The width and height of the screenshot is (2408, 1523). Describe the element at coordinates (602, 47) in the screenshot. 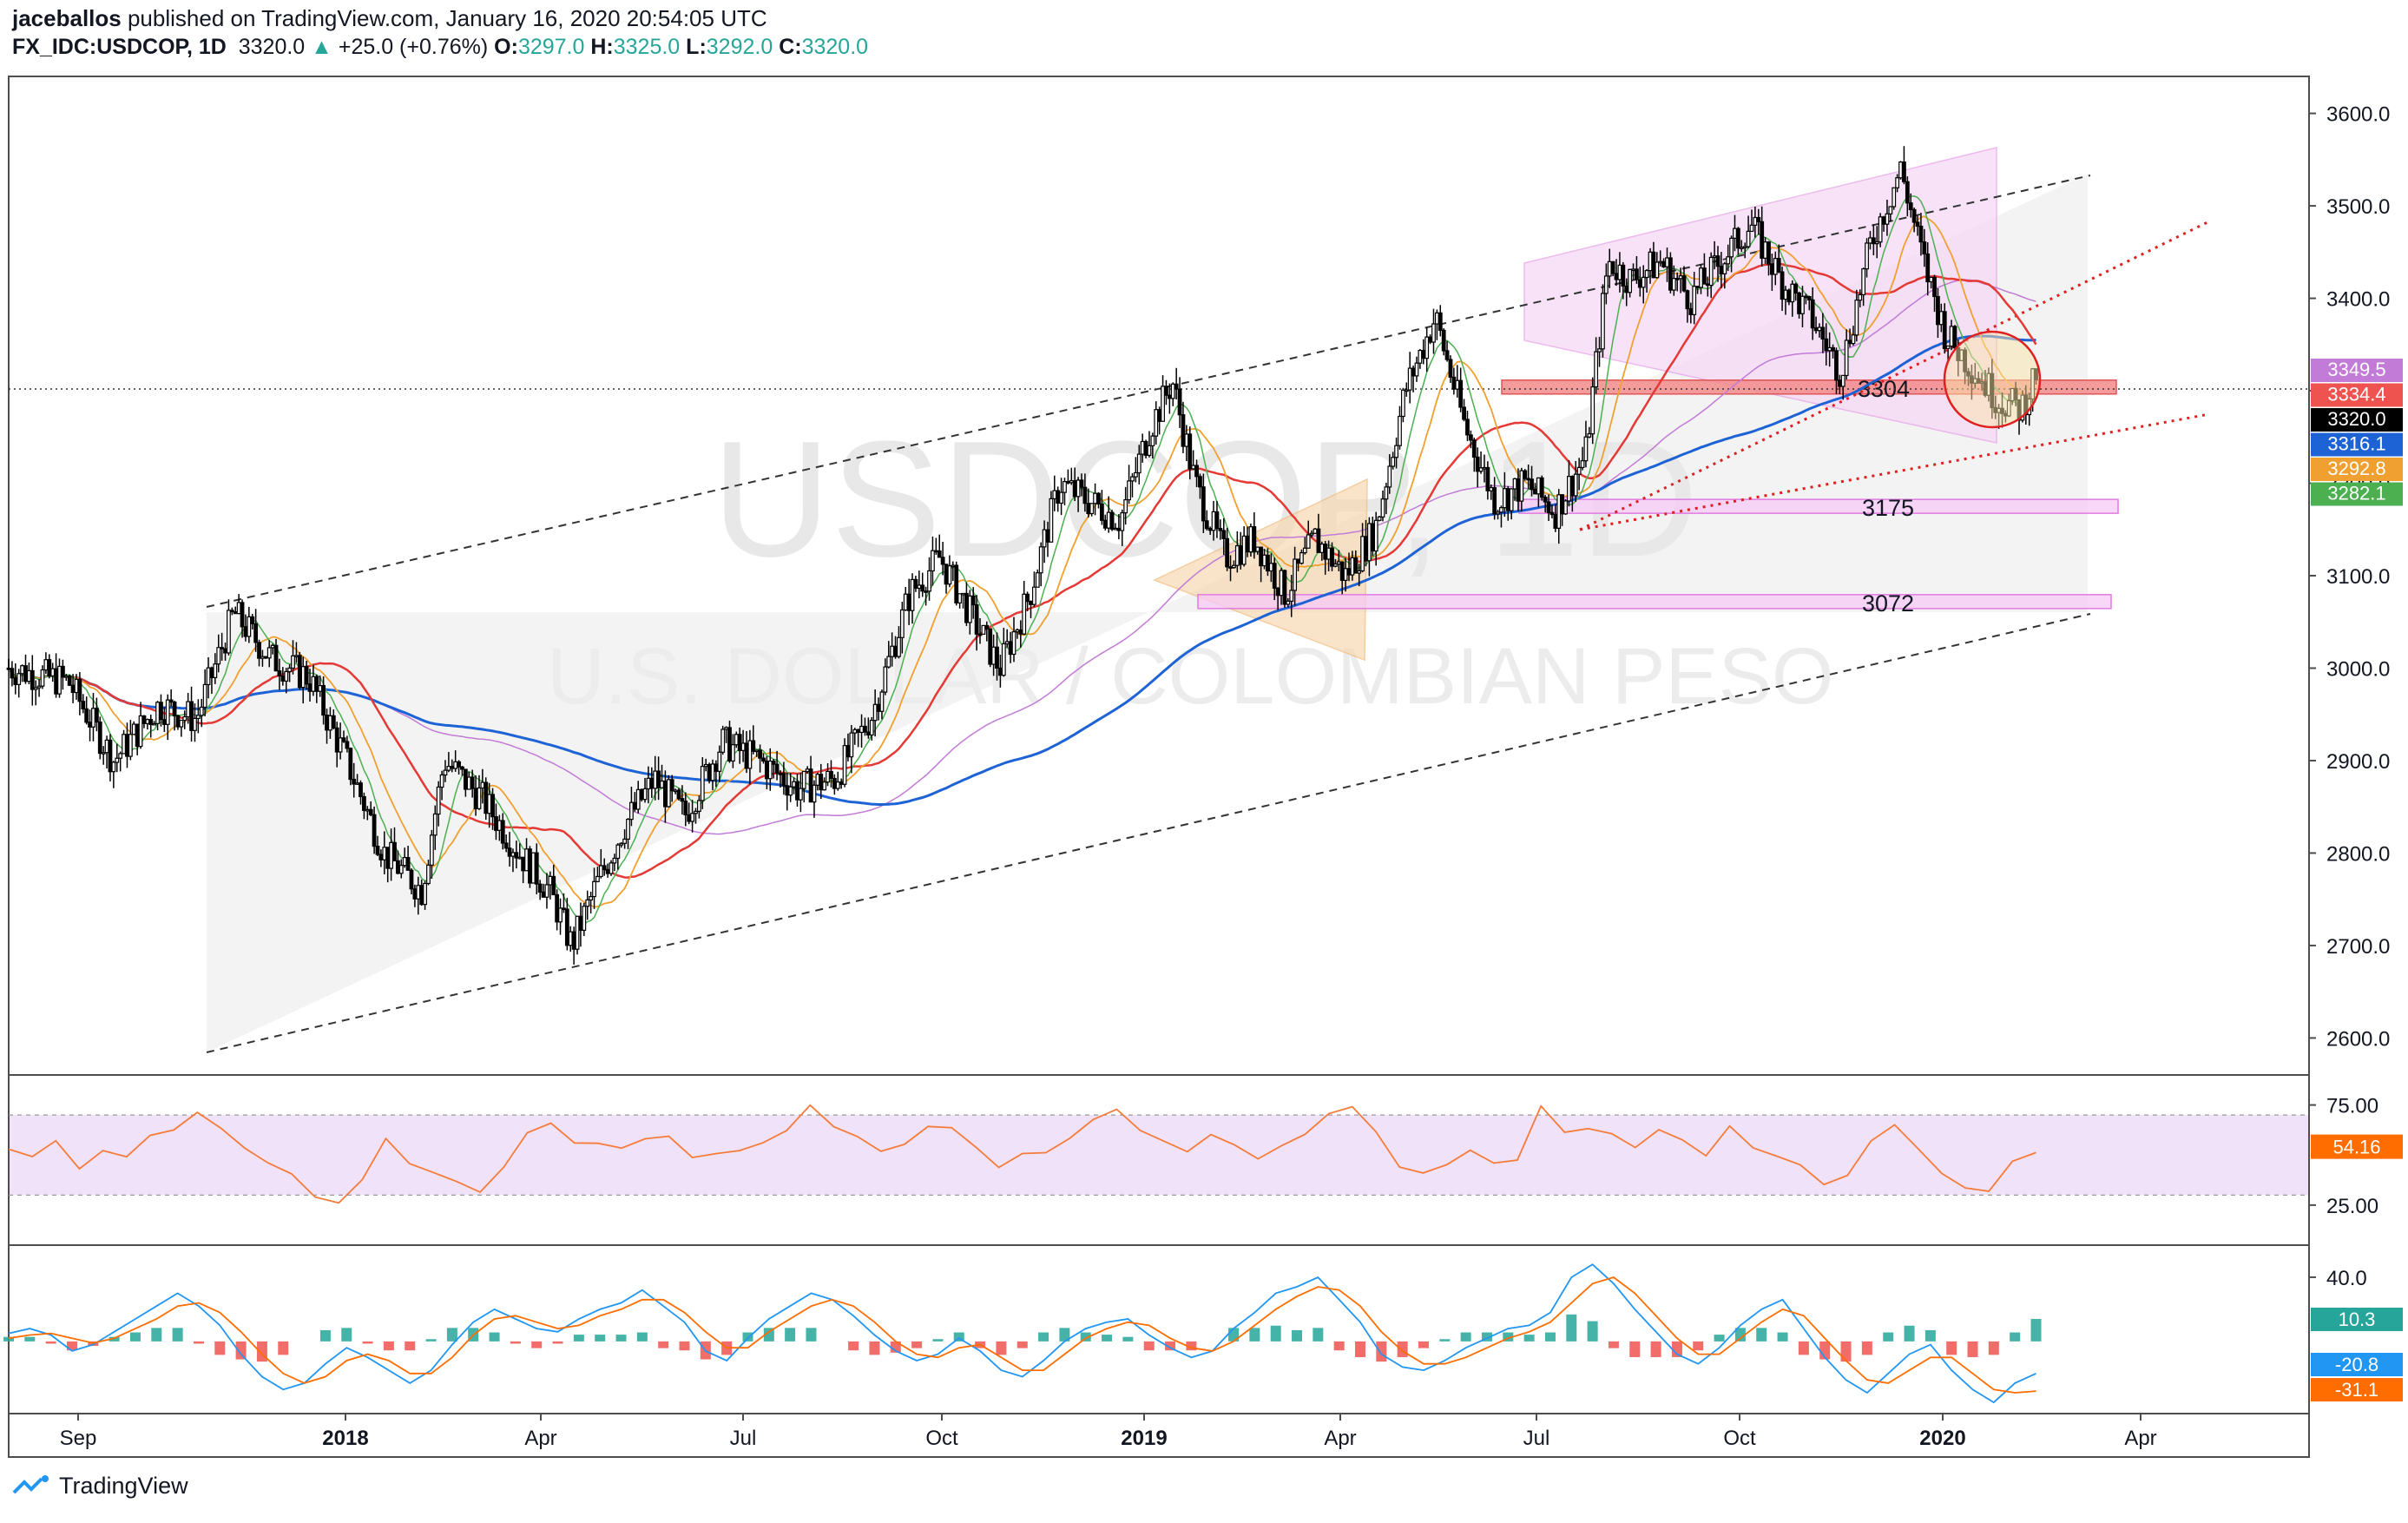

I see `high-label: H:` at that location.